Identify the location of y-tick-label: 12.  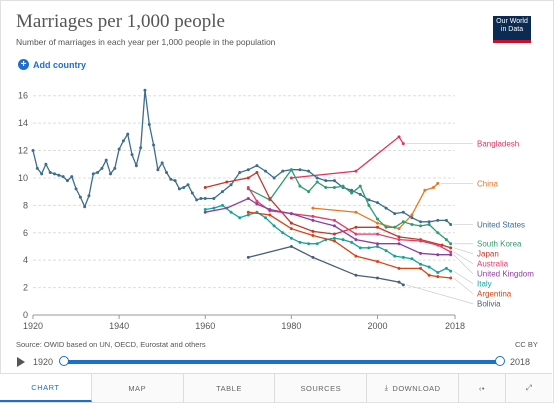
(23, 151).